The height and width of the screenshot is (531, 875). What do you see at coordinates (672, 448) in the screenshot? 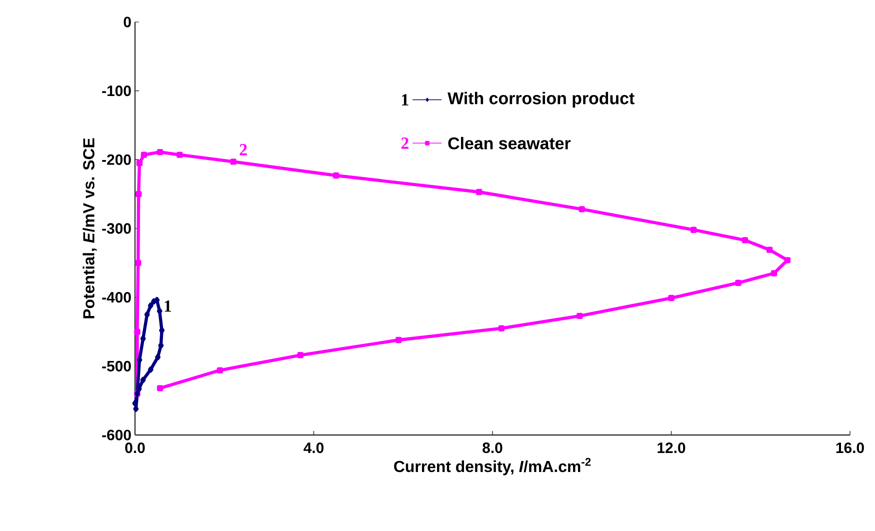
I see `x-tick-label: 12.0` at bounding box center [672, 448].